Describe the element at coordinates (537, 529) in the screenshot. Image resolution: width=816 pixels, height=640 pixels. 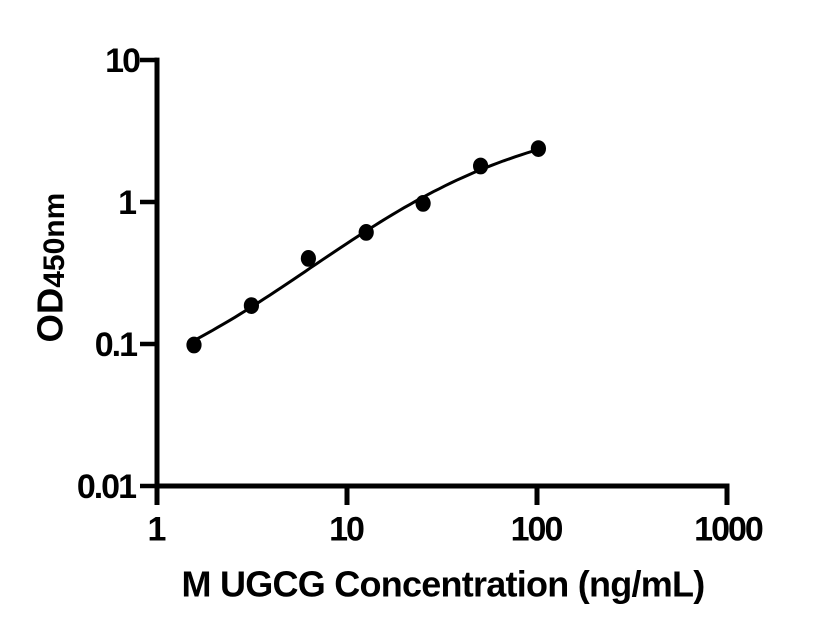
I see `svg-text: 100` at that location.